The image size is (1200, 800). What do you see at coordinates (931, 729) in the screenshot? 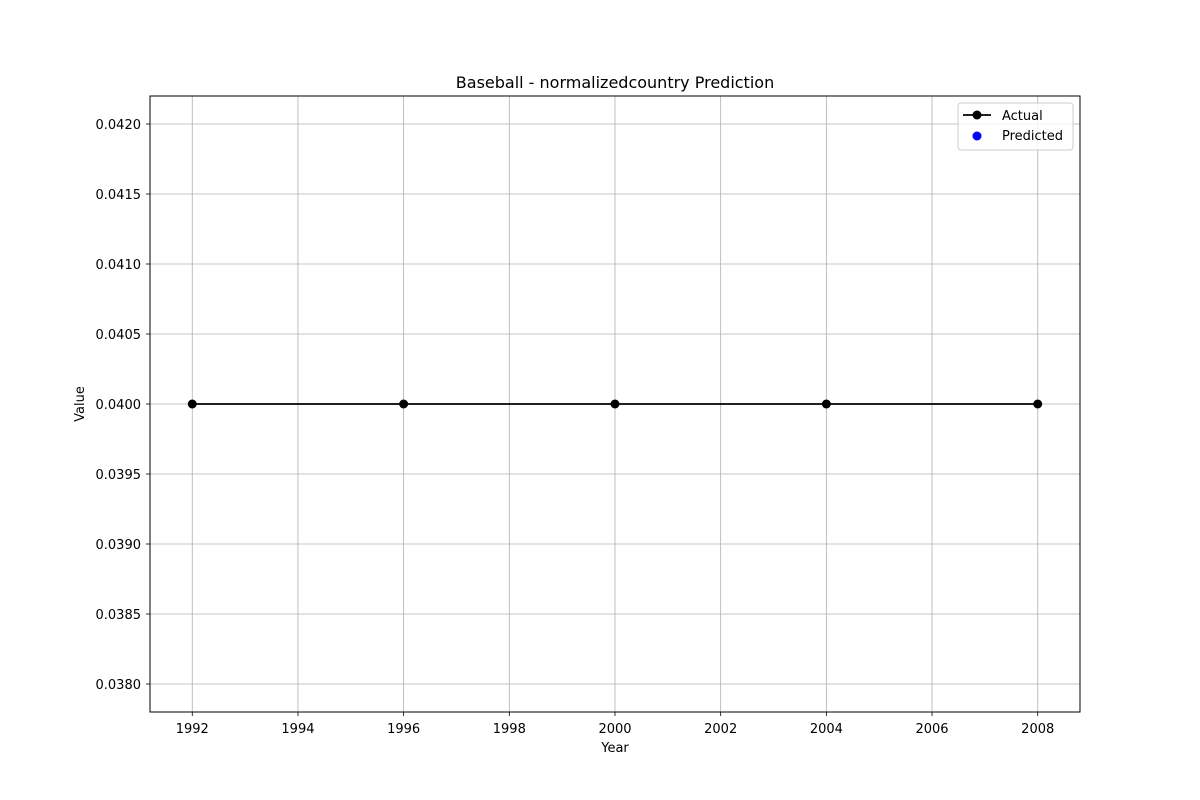
I see `x-tick-label: 2006` at bounding box center [931, 729].